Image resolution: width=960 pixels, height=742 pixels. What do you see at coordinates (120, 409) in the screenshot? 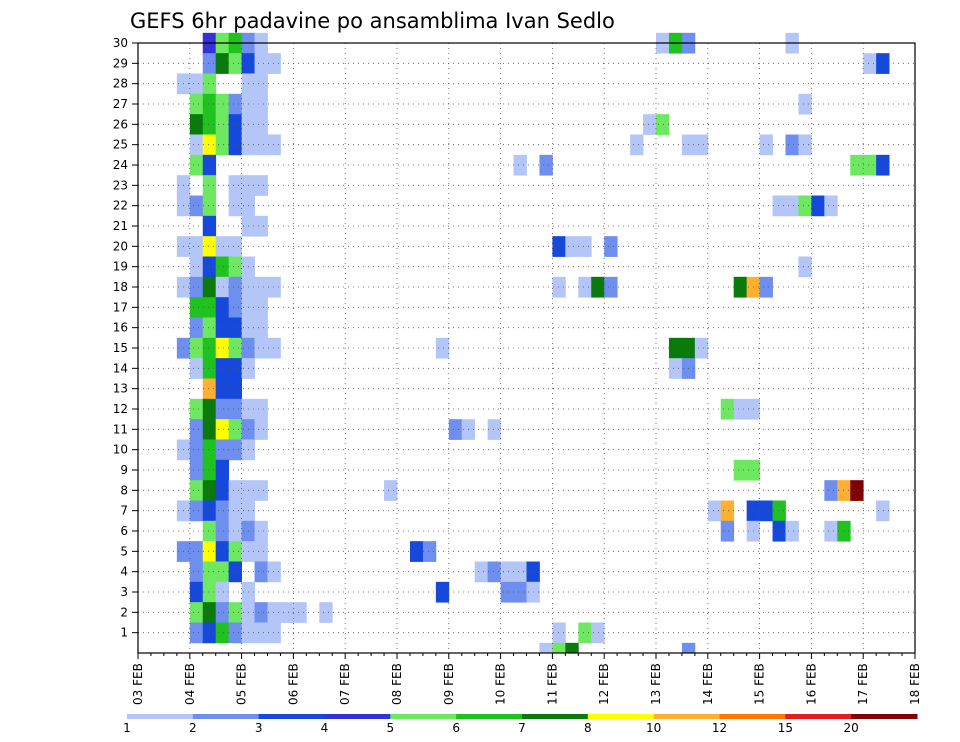
I see `y-tick-label: 12` at bounding box center [120, 409].